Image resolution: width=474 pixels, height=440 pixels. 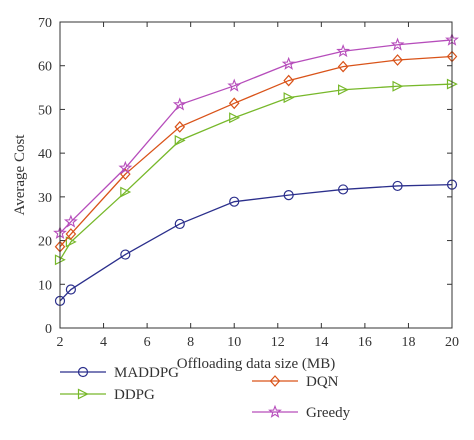 What do you see at coordinates (328, 413) in the screenshot?
I see `legend-label-greedy: Greedy` at bounding box center [328, 413].